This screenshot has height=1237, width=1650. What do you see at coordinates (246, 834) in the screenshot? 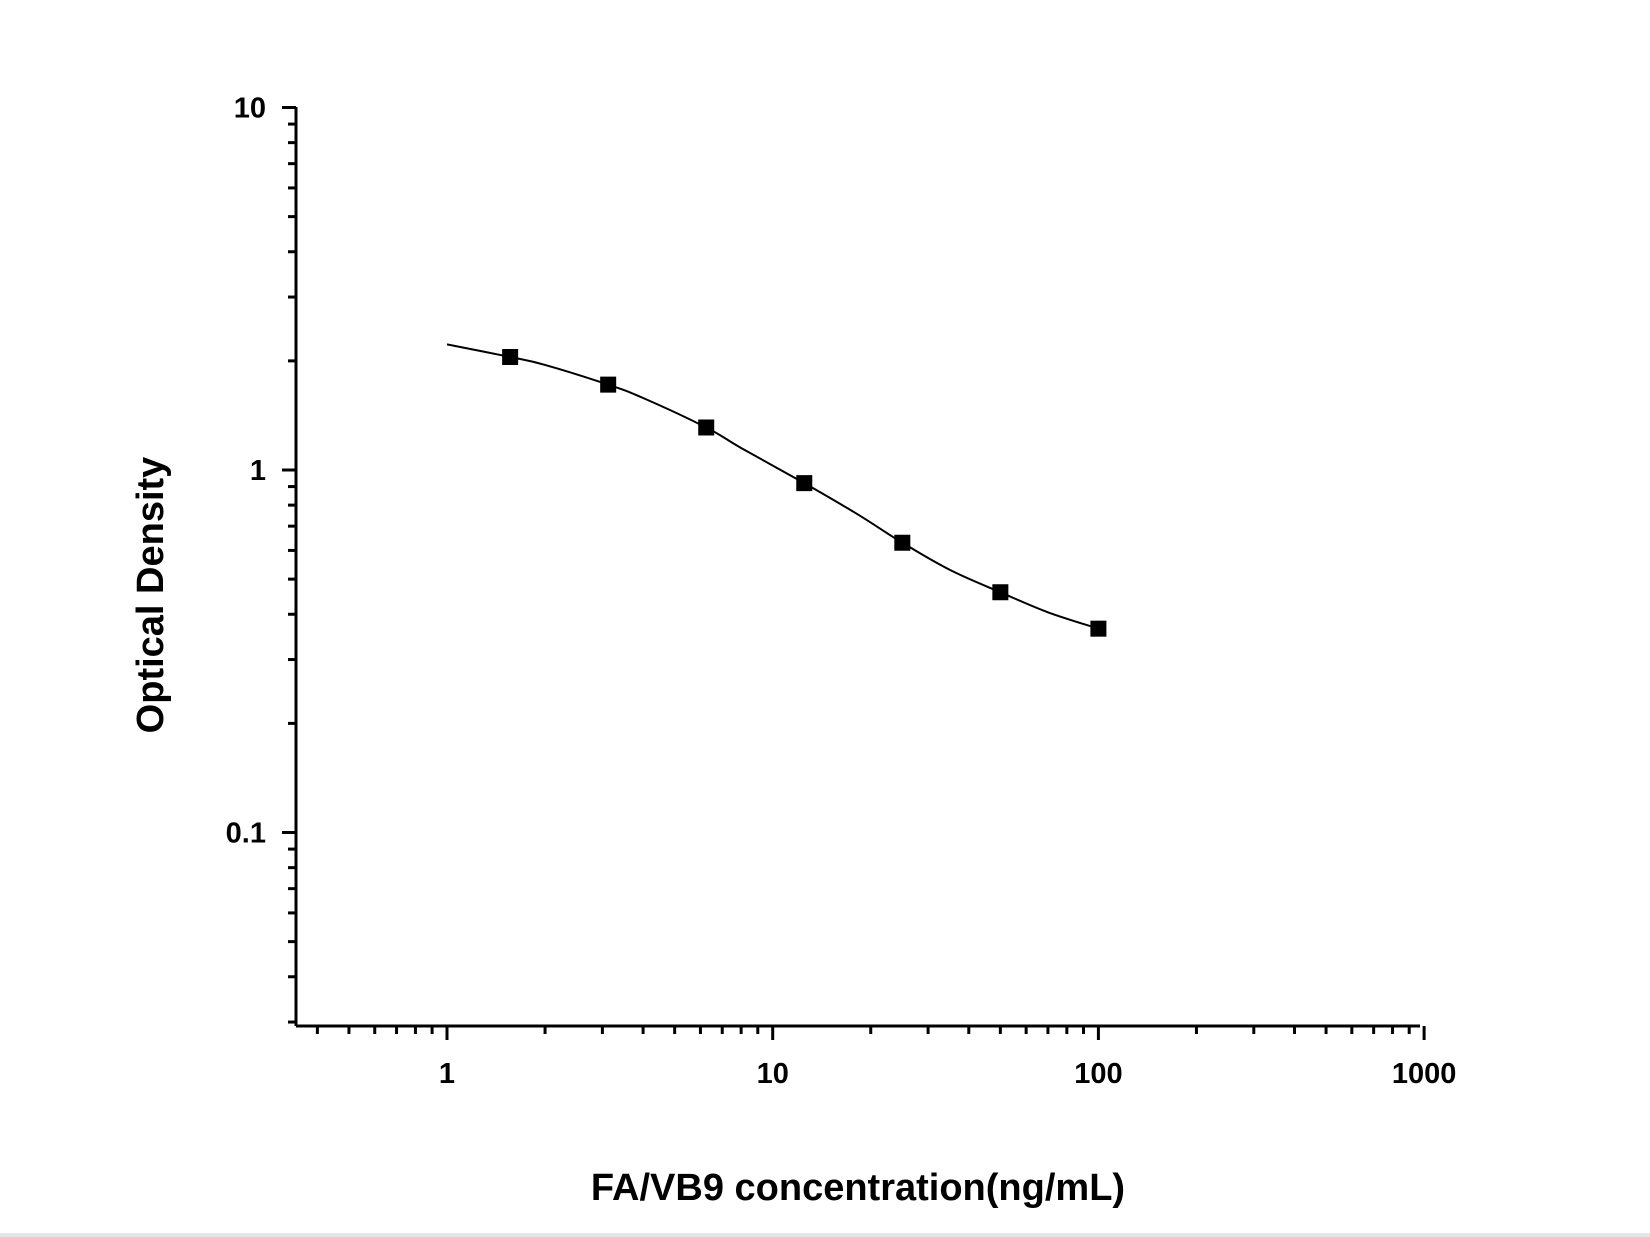
I see `y-tick-label: 0.1` at bounding box center [246, 834].